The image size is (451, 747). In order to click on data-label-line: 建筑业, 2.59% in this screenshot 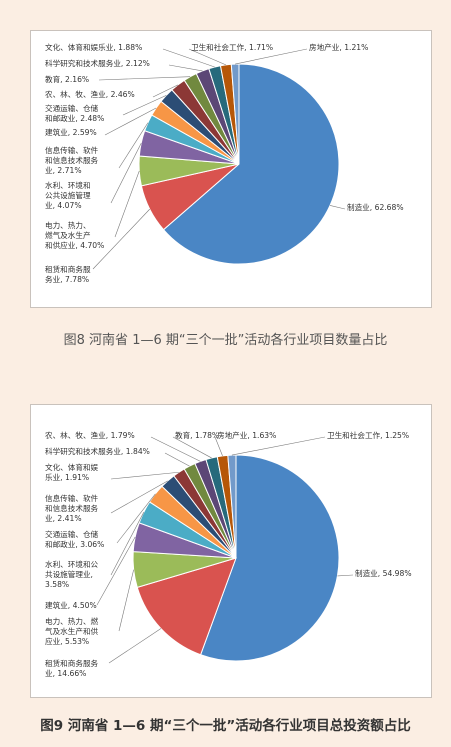, I will do `click(71, 132)`.